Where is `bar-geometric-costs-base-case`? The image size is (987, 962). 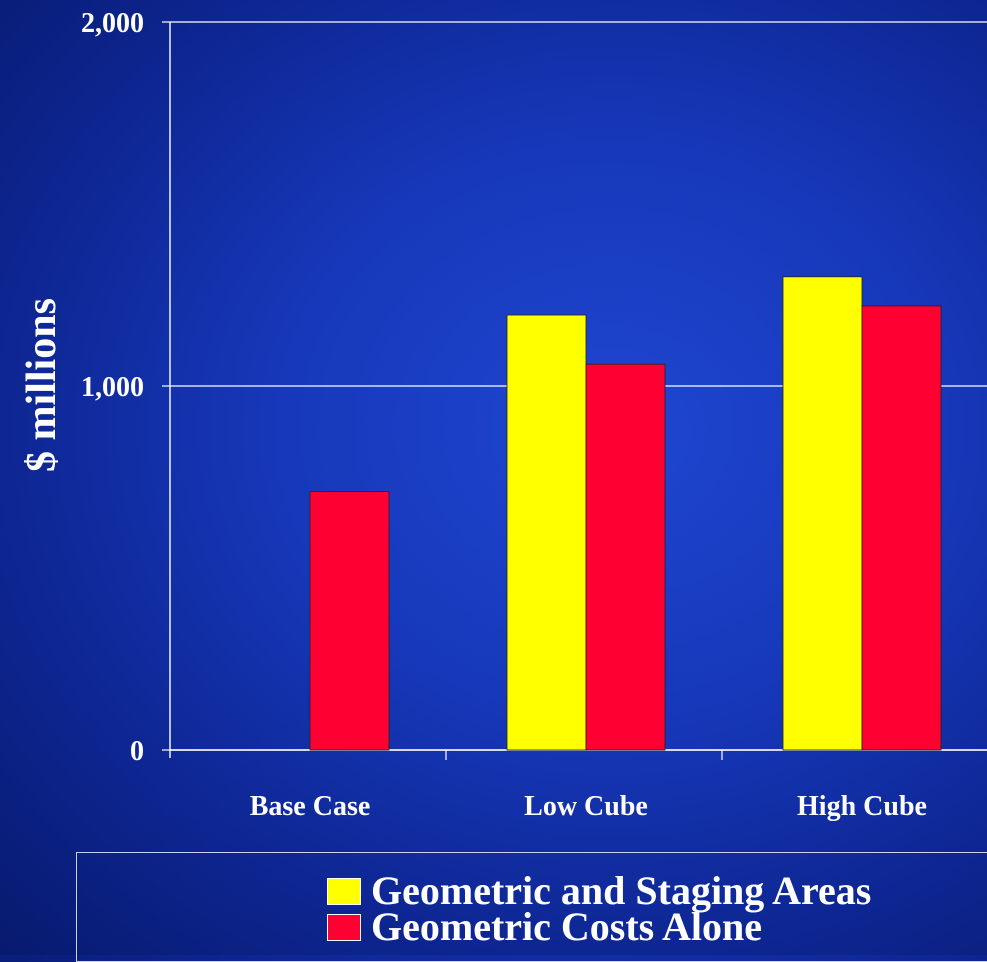 bar-geometric-costs-base-case is located at coordinates (349, 621).